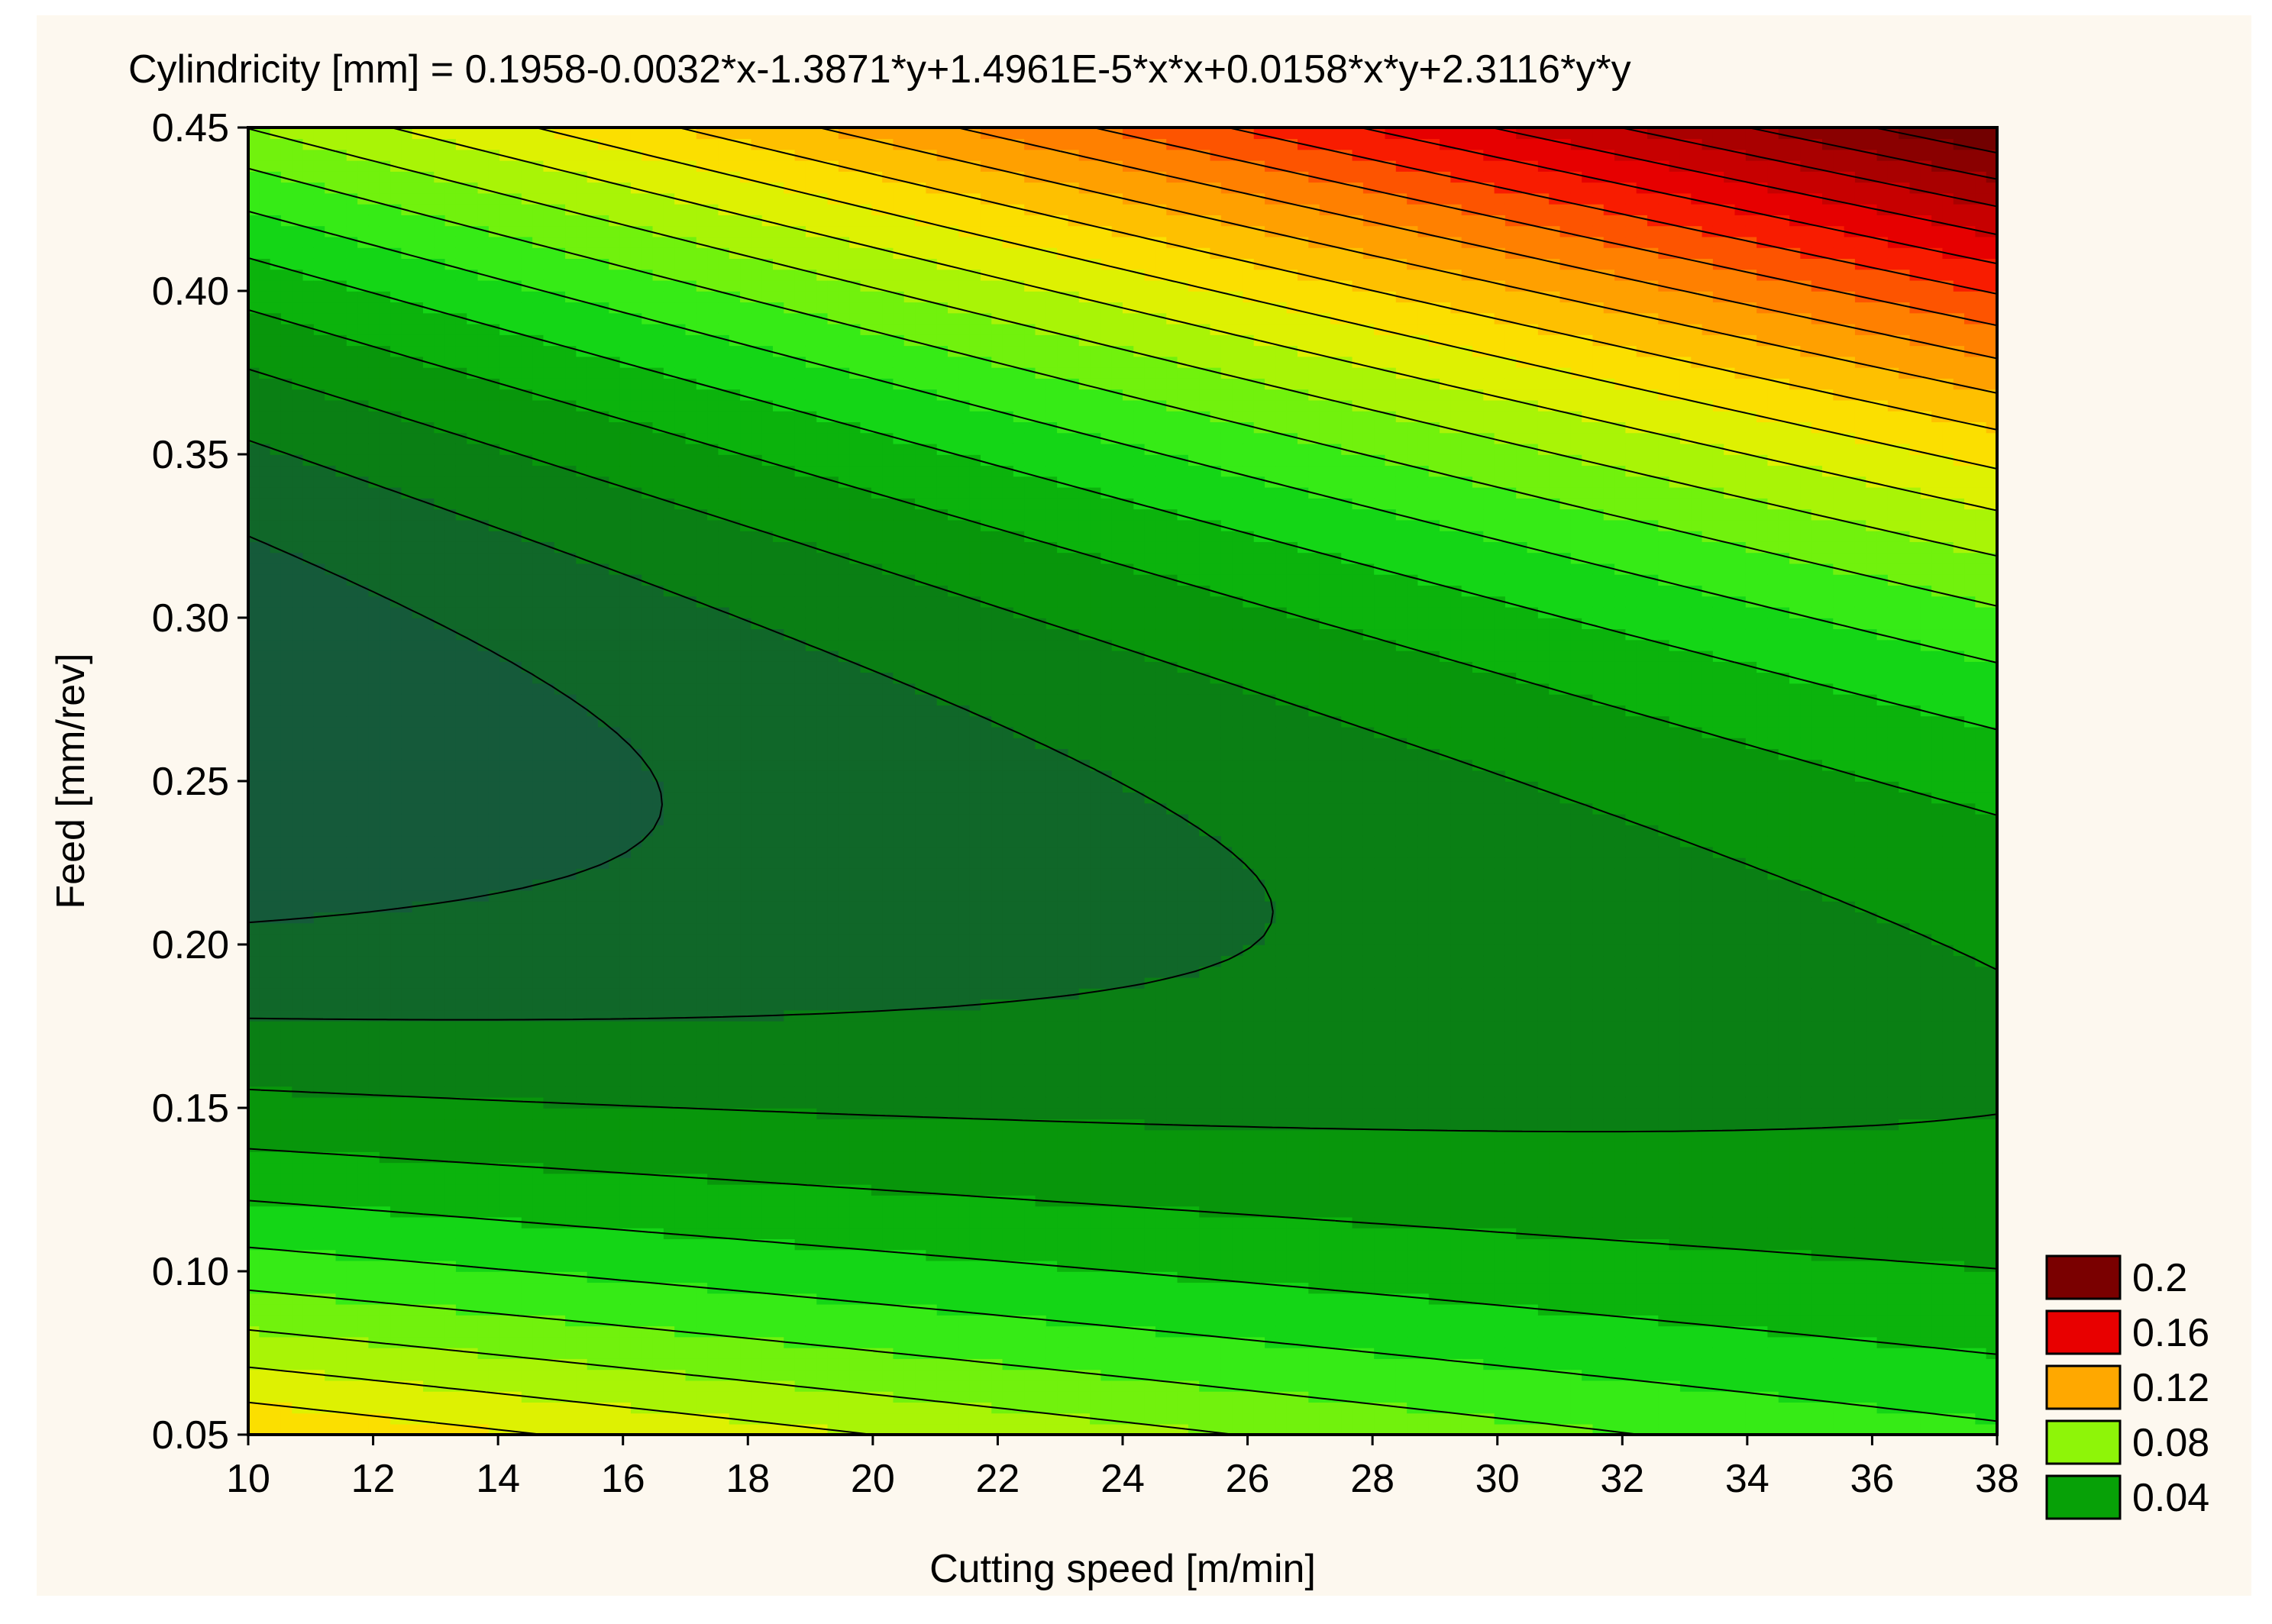 The image size is (2272, 1624). Describe the element at coordinates (623, 1479) in the screenshot. I see `x-tick-label: 16` at that location.